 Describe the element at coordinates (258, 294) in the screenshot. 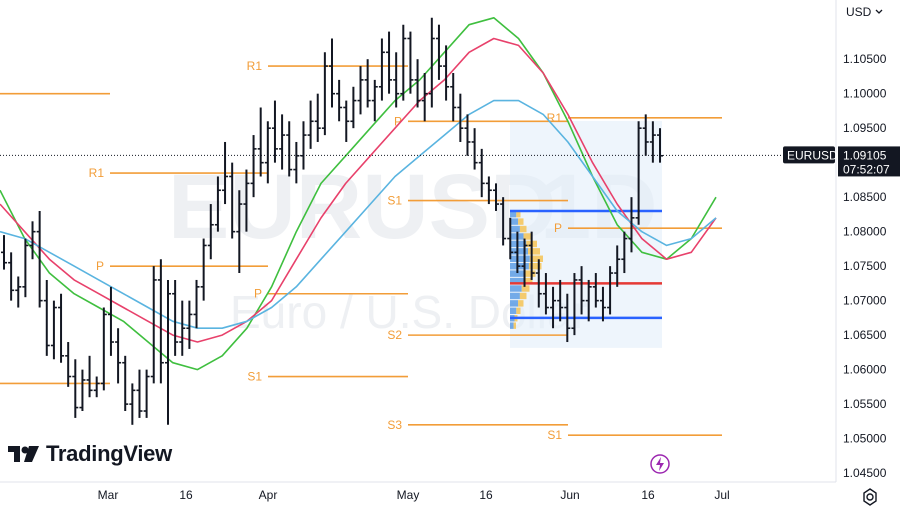

I see `pivot-label-5: P` at that location.